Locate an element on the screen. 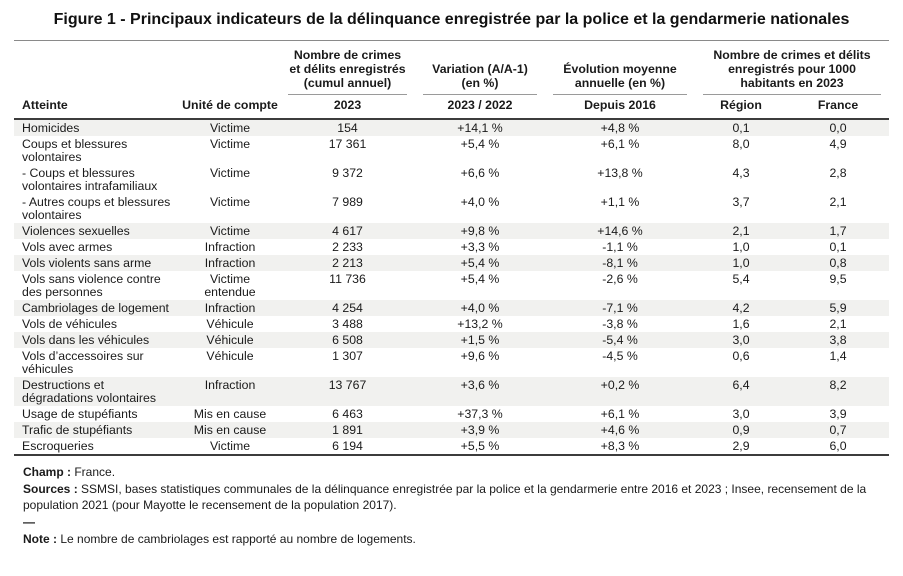  col-header-unite-label: Unité de compte is located at coordinates (230, 105).